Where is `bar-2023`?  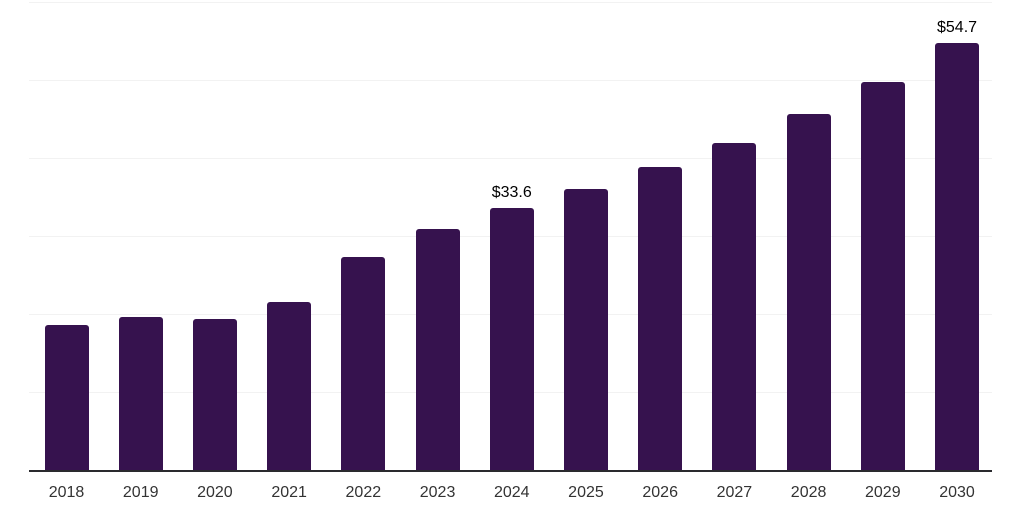
bar-2023 is located at coordinates (437, 349).